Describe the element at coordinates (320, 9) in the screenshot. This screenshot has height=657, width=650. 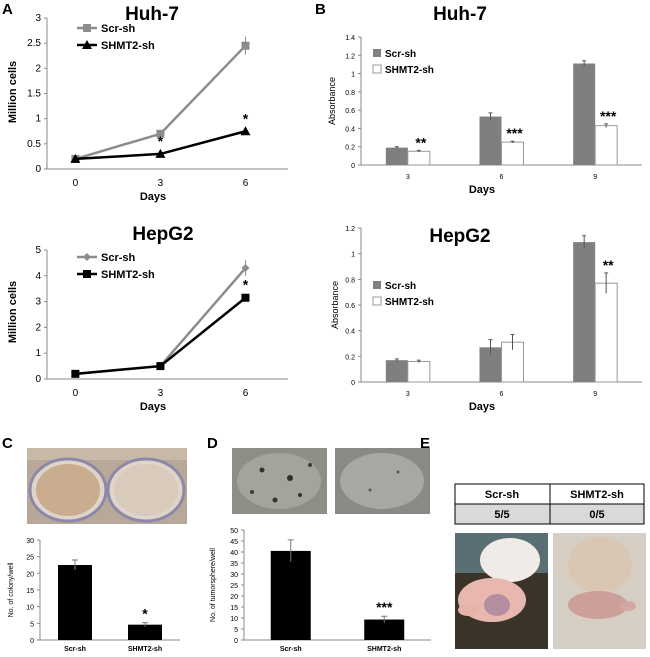
I see `panel-label-b: B` at that location.